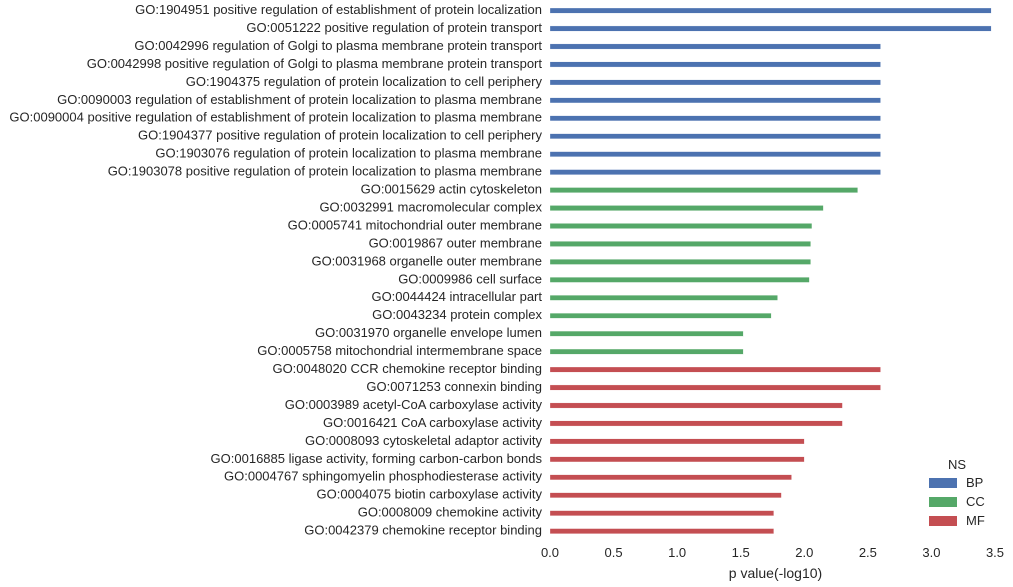 This screenshot has height=587, width=1013. I want to click on x-tick-label: 1.0, so click(677, 552).